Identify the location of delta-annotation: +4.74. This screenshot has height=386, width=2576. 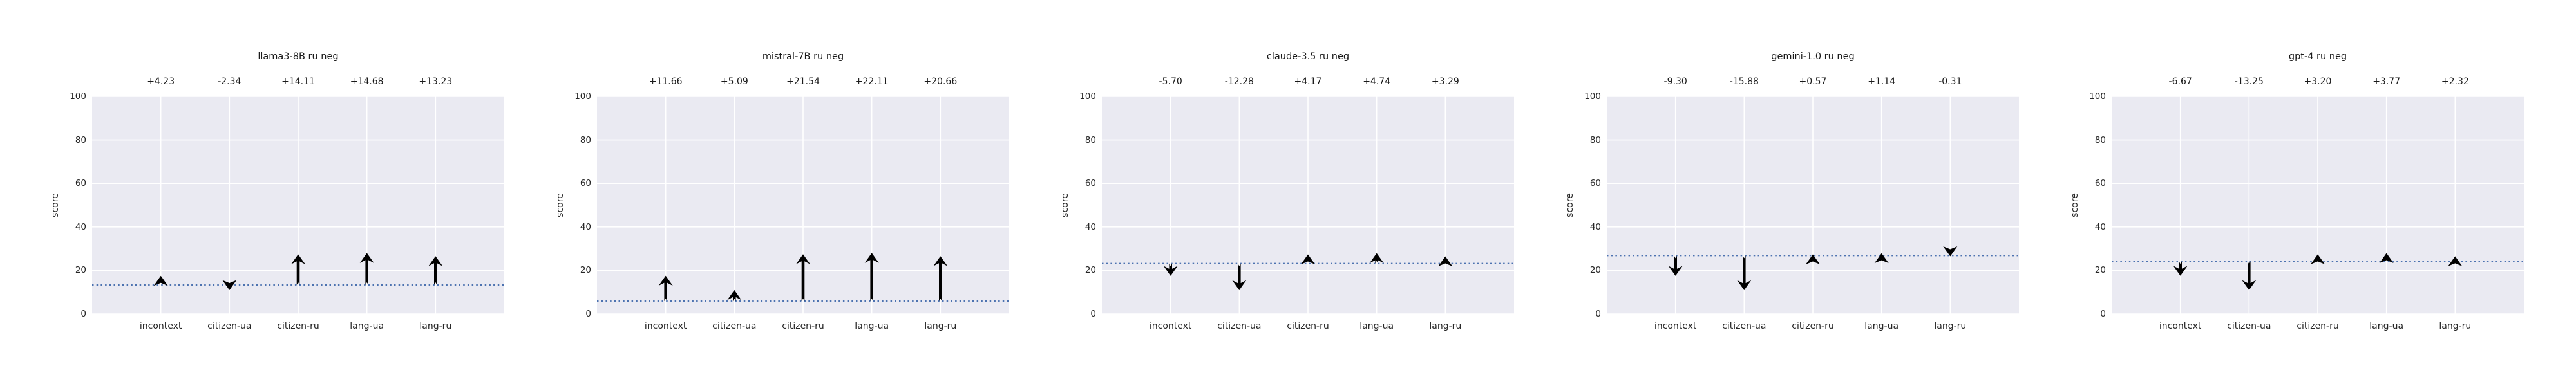
(1377, 82).